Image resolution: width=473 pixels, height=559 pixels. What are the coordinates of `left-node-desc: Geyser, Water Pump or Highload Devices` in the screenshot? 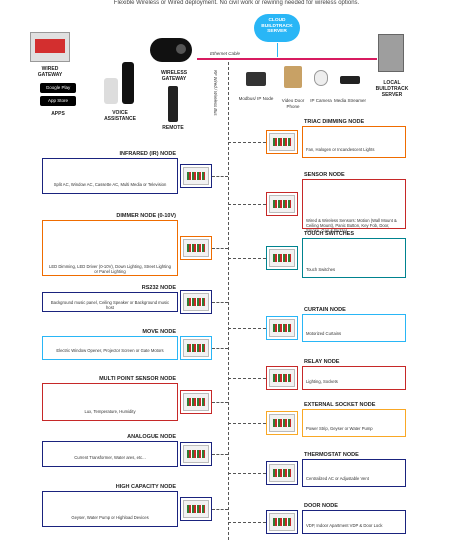 It's located at (110, 517).